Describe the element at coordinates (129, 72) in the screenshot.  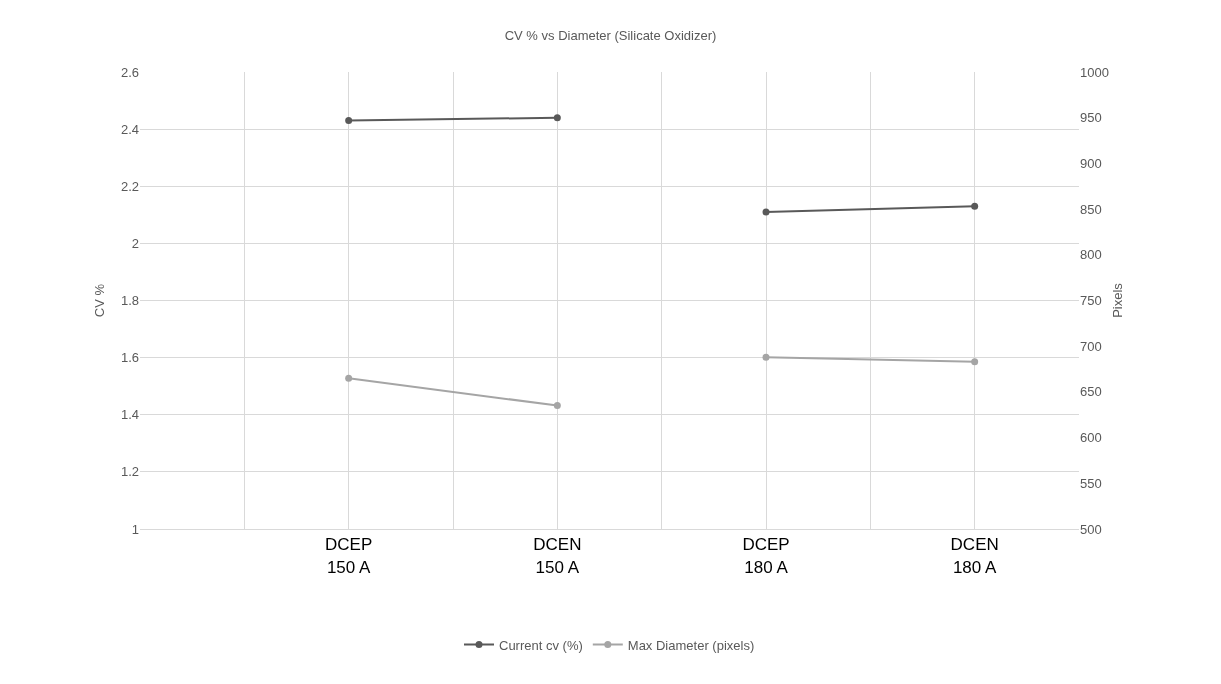
I see `y-tick-label: 2.6` at that location.